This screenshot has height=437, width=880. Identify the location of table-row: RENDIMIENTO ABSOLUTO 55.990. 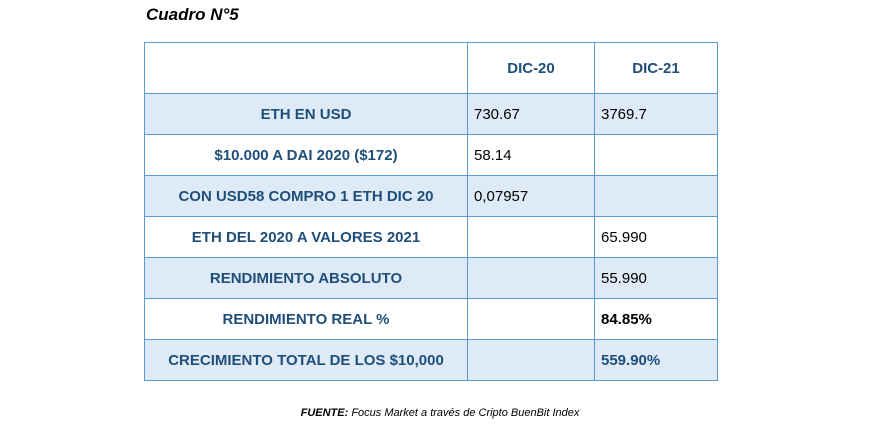
(431, 278).